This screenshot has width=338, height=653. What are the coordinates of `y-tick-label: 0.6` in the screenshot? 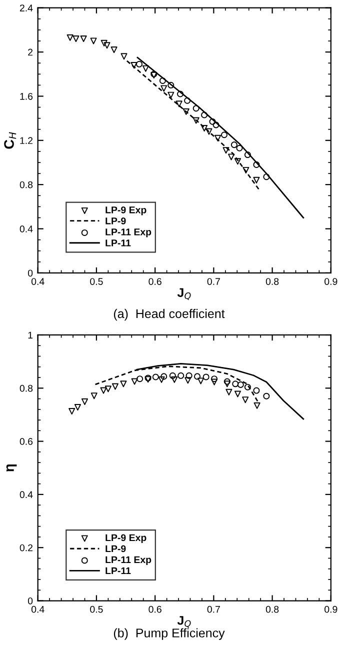 It's located at (26, 441).